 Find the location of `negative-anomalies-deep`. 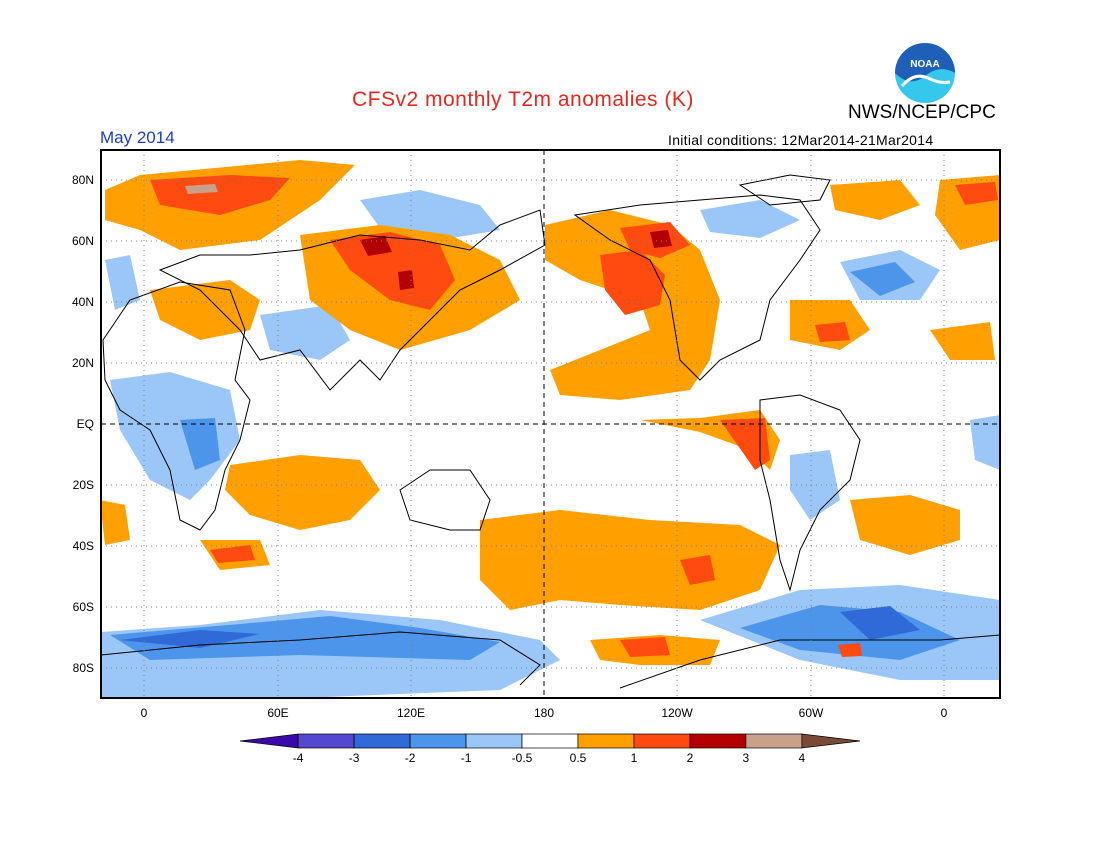

negative-anomalies-deep is located at coordinates (520, 627).